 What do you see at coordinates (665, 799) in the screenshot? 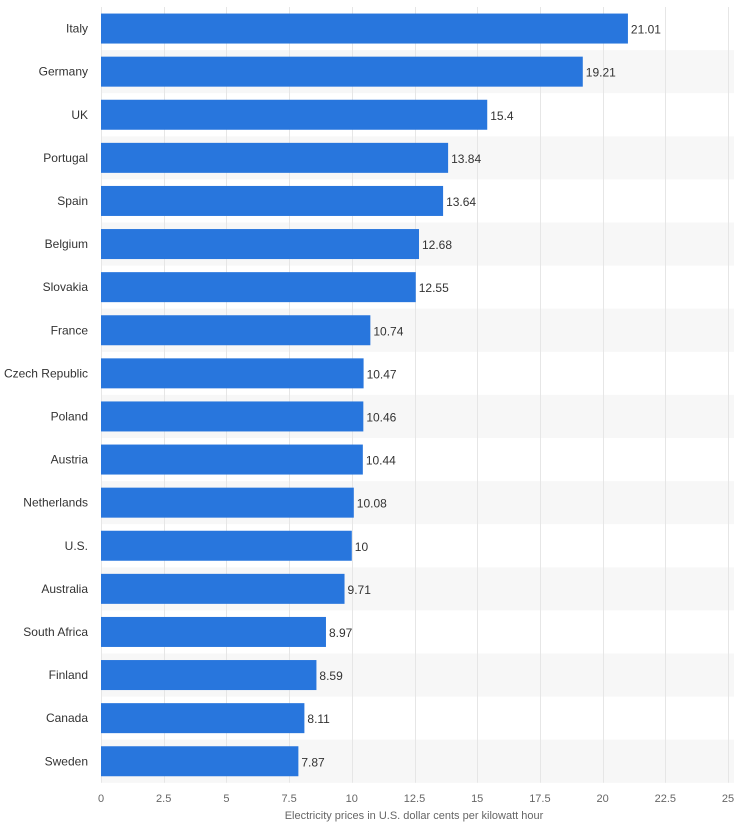
I see `x-tick-label: 22.5` at bounding box center [665, 799].